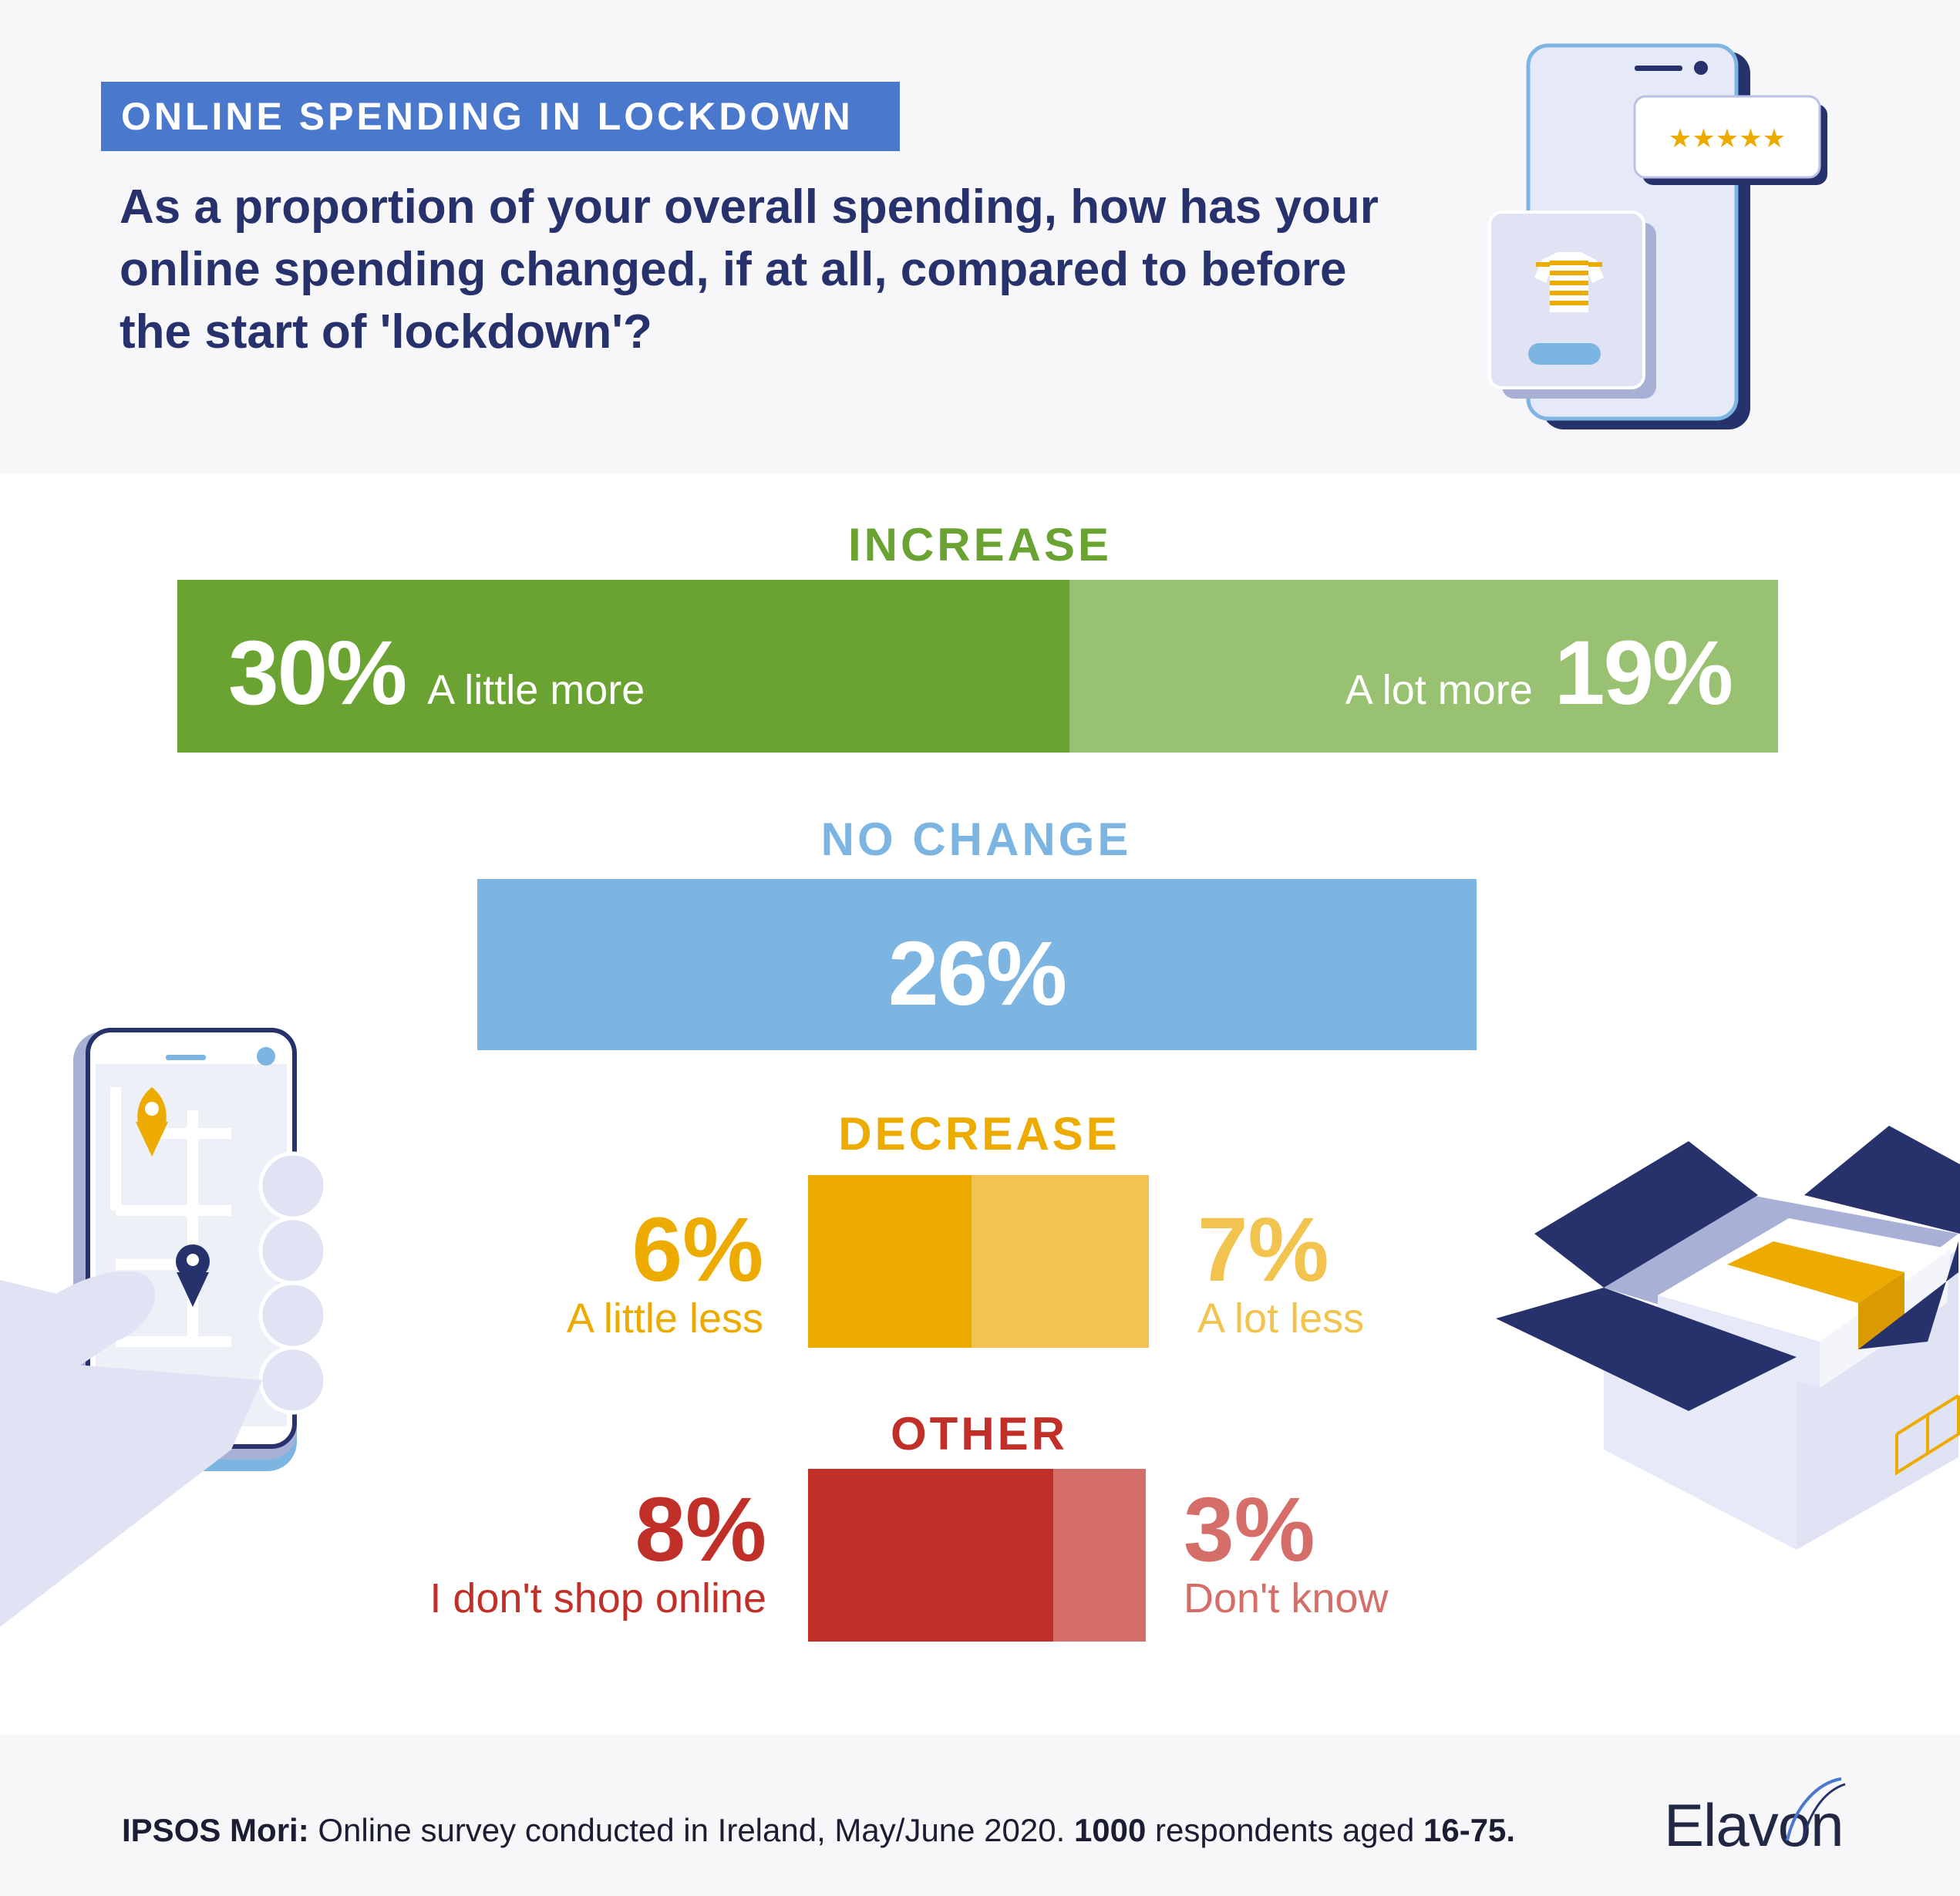 This screenshot has height=1896, width=1960. Describe the element at coordinates (1643, 673) in the screenshot. I see `value-a-lot-more: 19%` at that location.